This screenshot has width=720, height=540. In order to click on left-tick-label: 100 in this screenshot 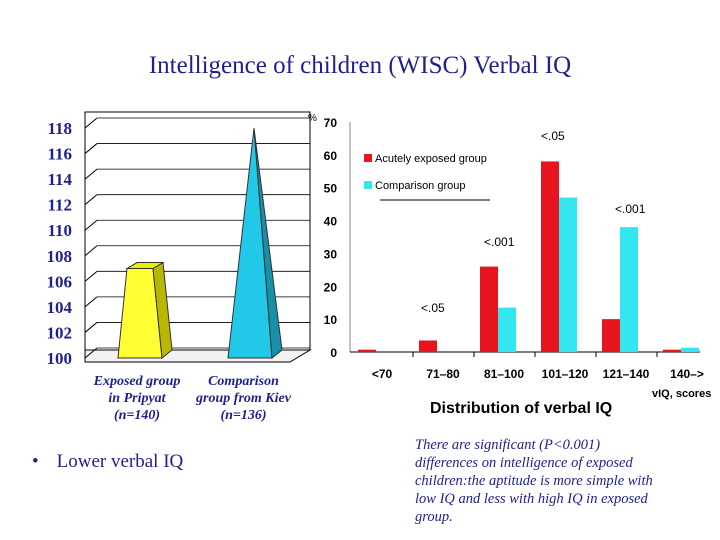, I will do `click(60, 358)`.